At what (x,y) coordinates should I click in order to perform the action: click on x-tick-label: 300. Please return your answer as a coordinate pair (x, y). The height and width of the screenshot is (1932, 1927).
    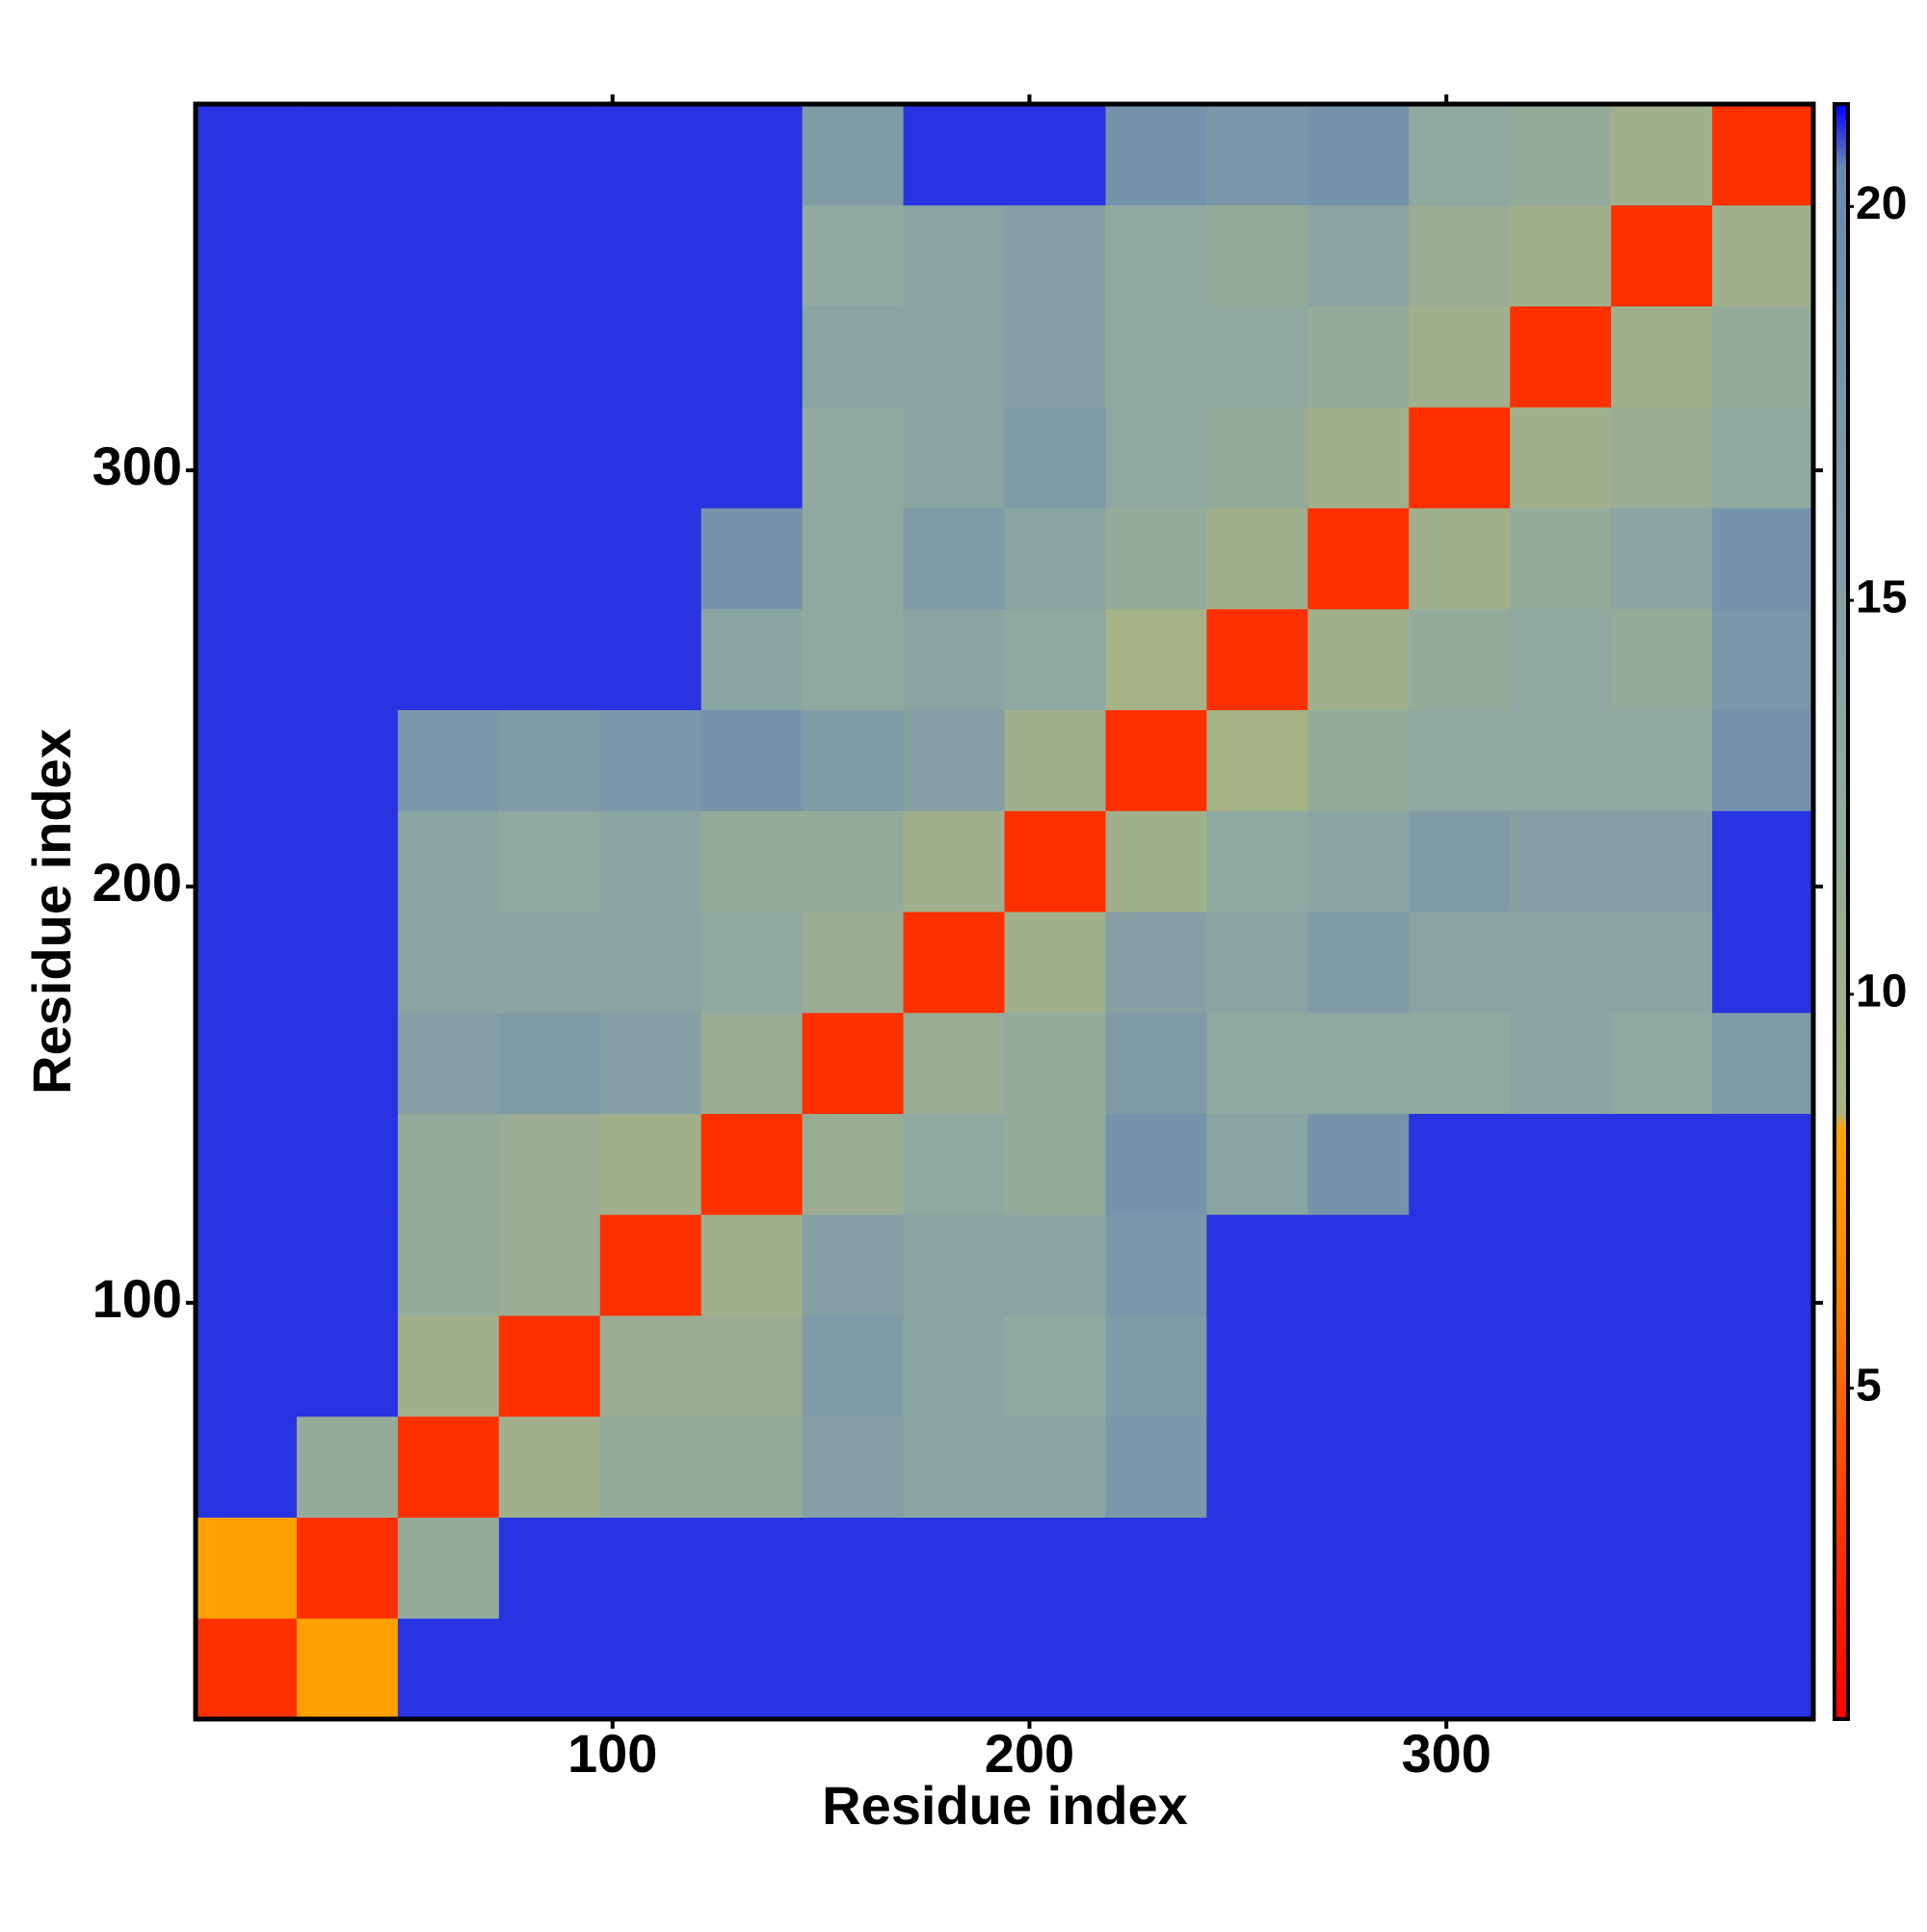
    Looking at the image, I should click on (1446, 1753).